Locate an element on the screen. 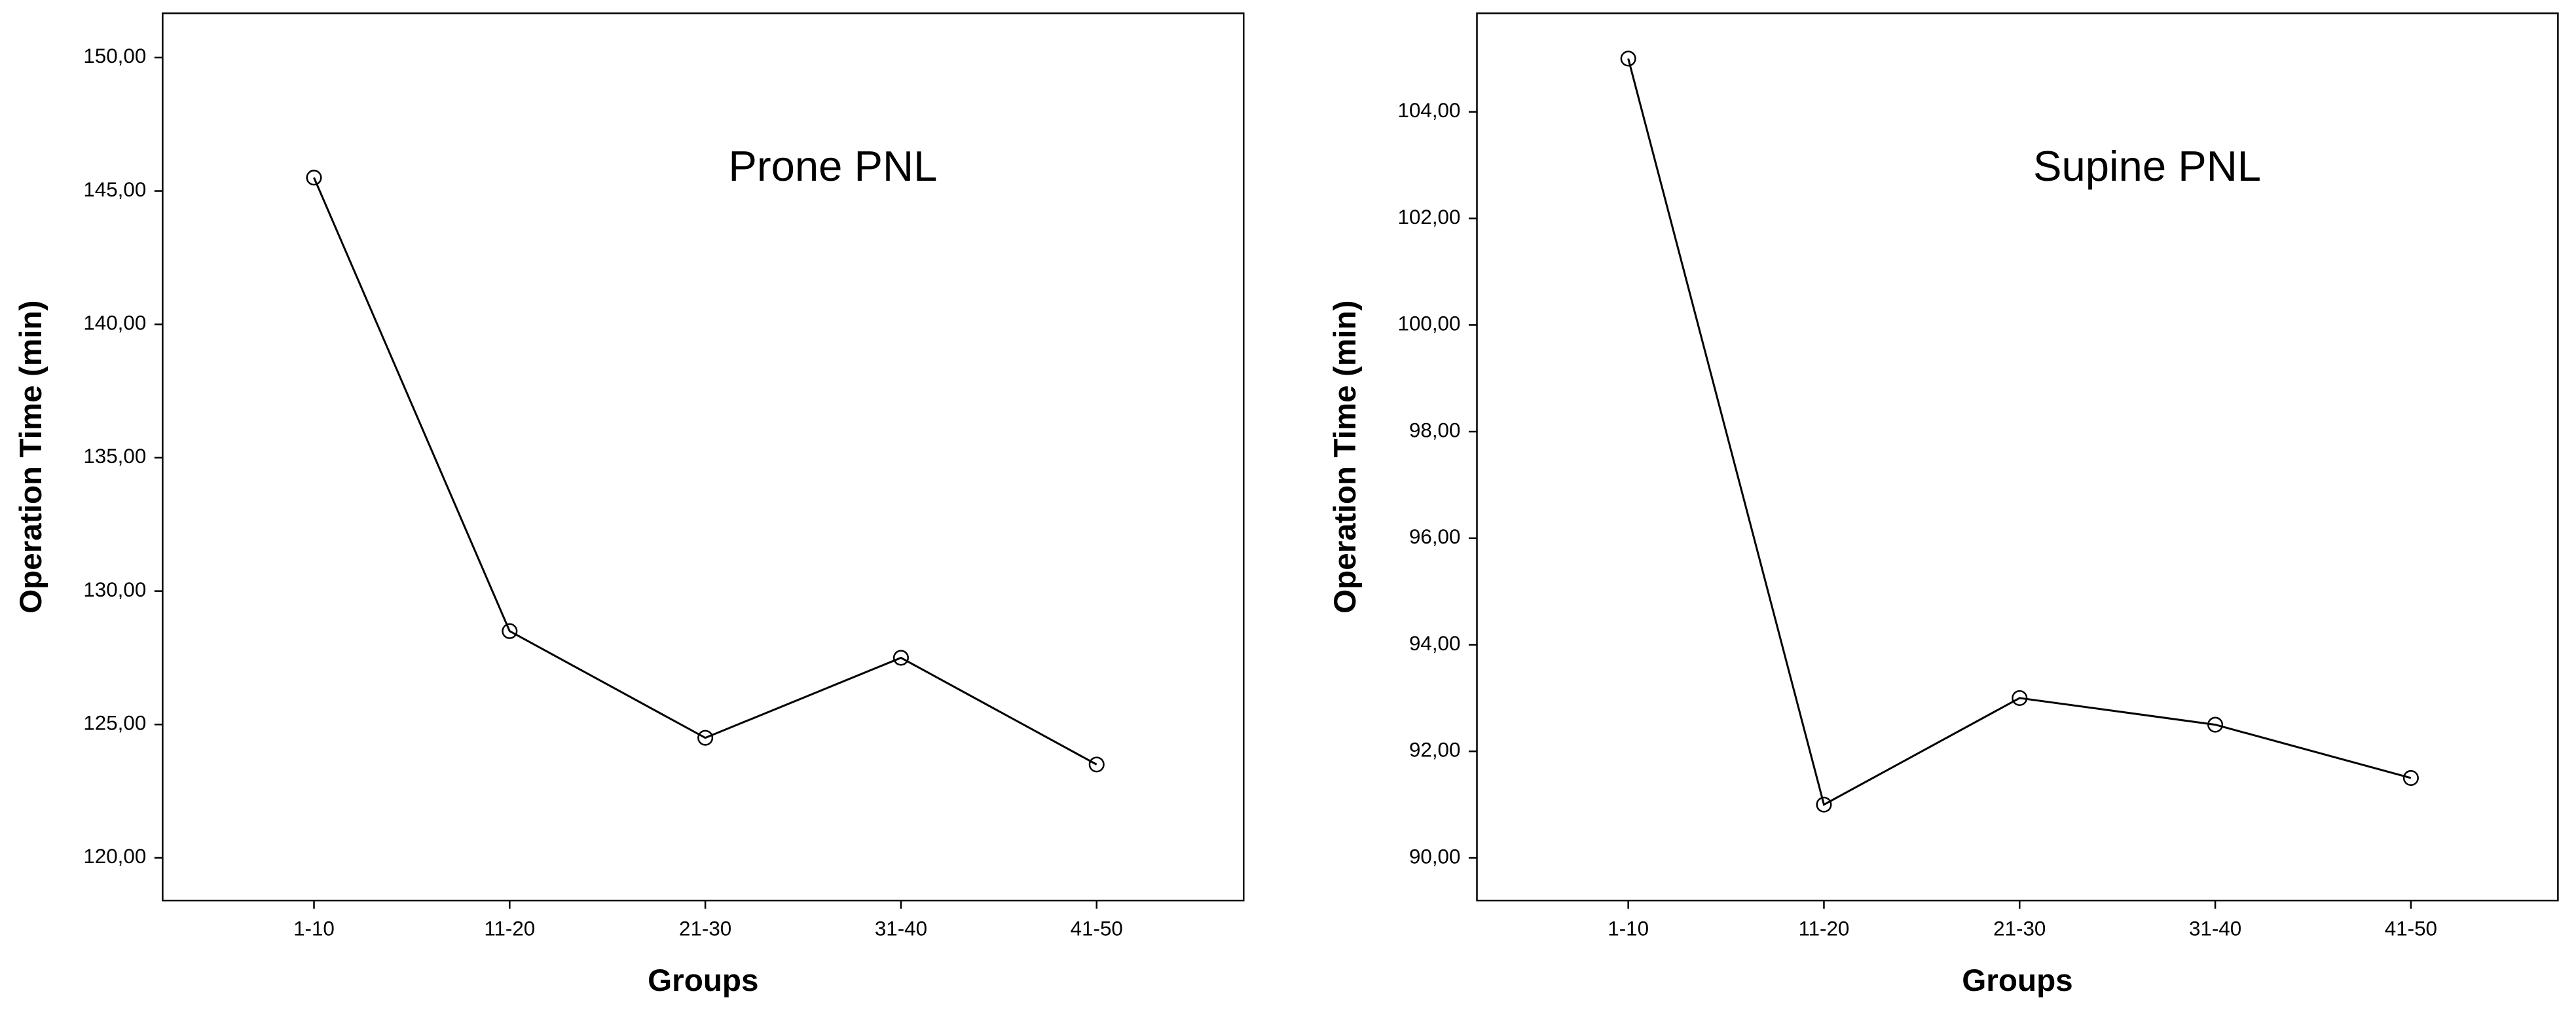  y-tick-label: 140,00 is located at coordinates (114, 323).